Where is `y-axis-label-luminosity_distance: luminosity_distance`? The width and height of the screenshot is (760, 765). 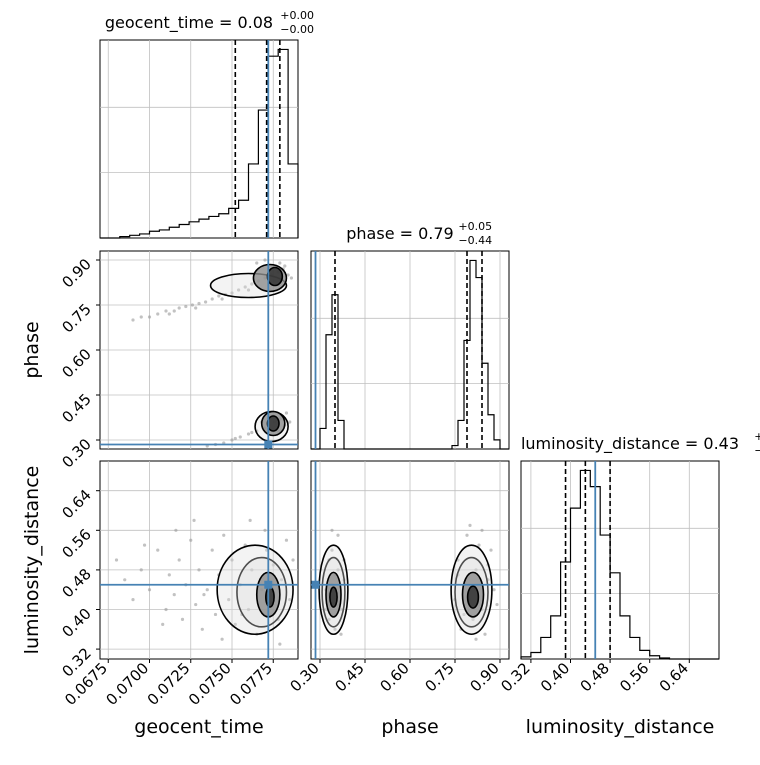
y-axis-label-luminosity_distance: luminosity_distance is located at coordinates (32, 560).